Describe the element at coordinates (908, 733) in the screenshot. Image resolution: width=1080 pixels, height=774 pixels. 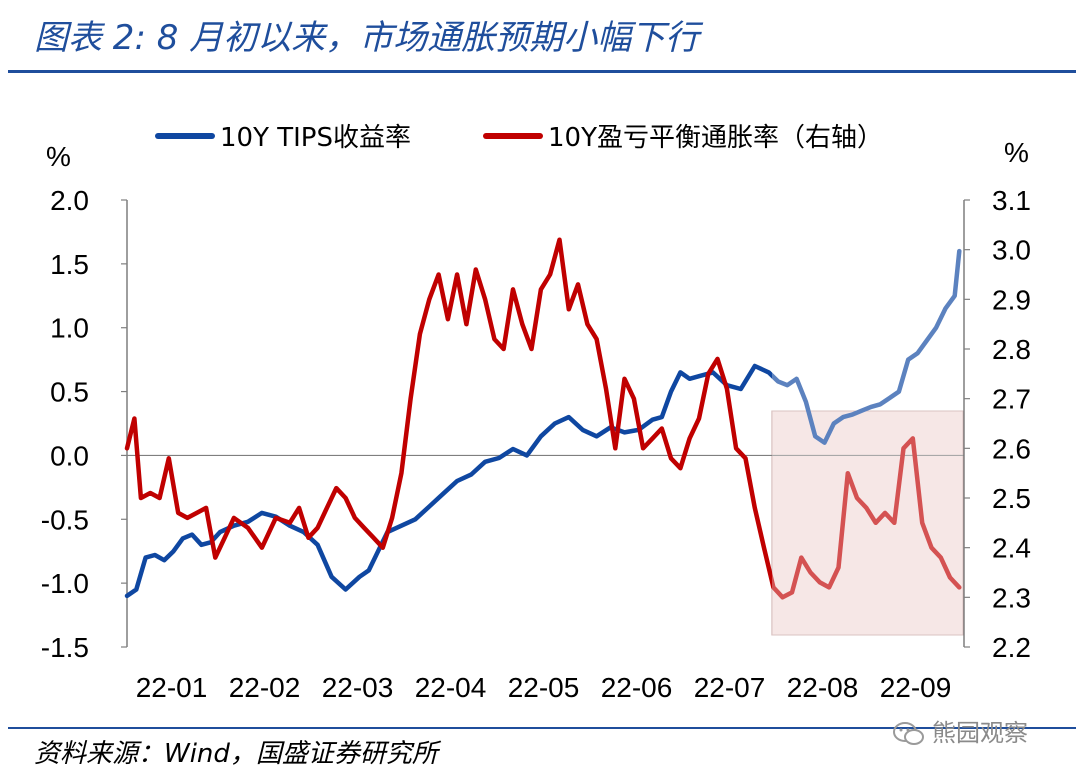
I see `wechat-icon` at that location.